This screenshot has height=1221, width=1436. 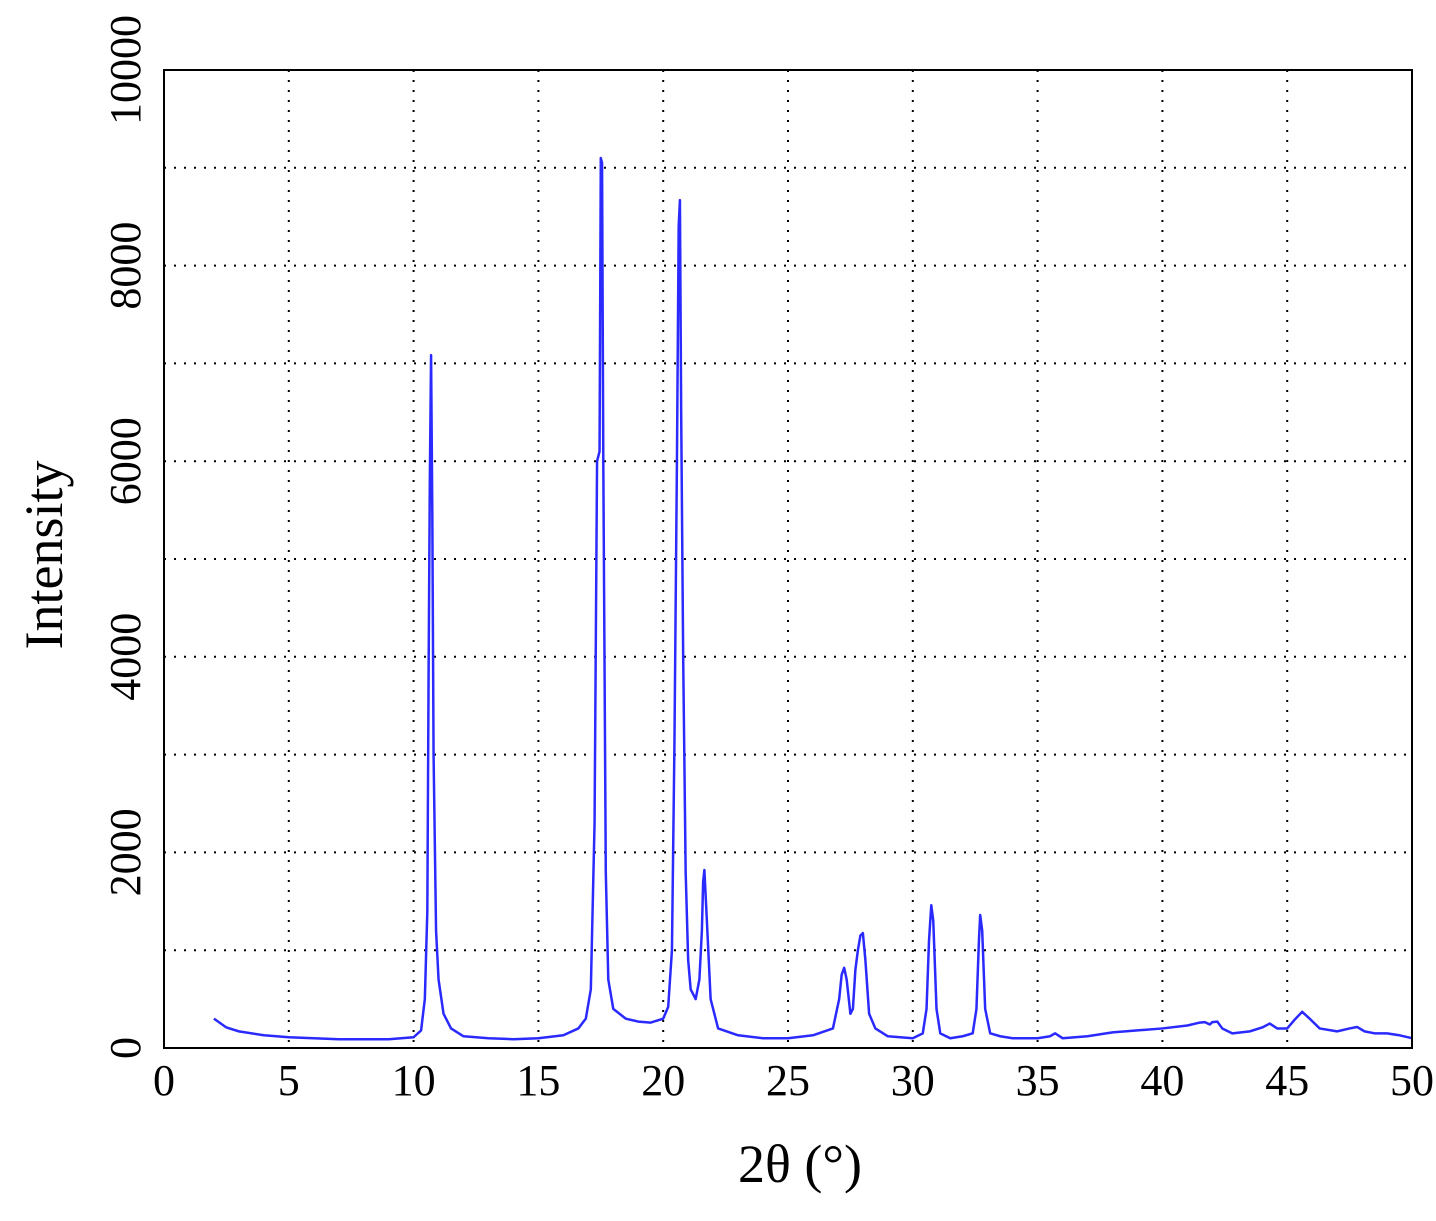 I want to click on x-tick-label: 25, so click(x=788, y=1080).